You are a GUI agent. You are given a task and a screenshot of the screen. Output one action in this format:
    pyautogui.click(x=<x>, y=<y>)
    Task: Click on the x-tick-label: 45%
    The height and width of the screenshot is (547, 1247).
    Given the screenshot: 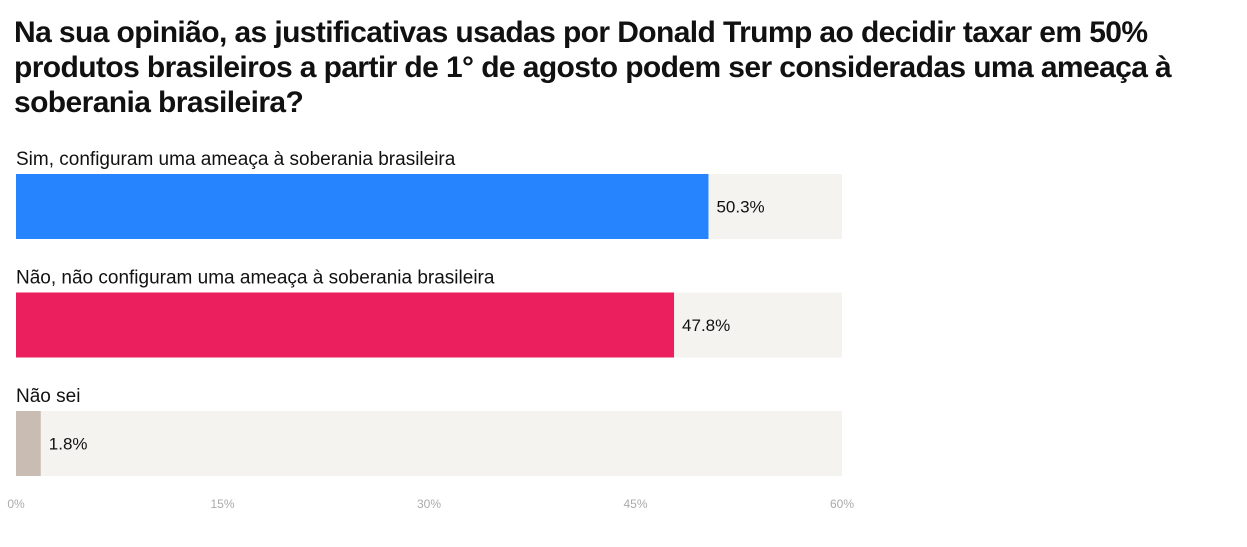 What is the action you would take?
    pyautogui.click(x=635, y=504)
    